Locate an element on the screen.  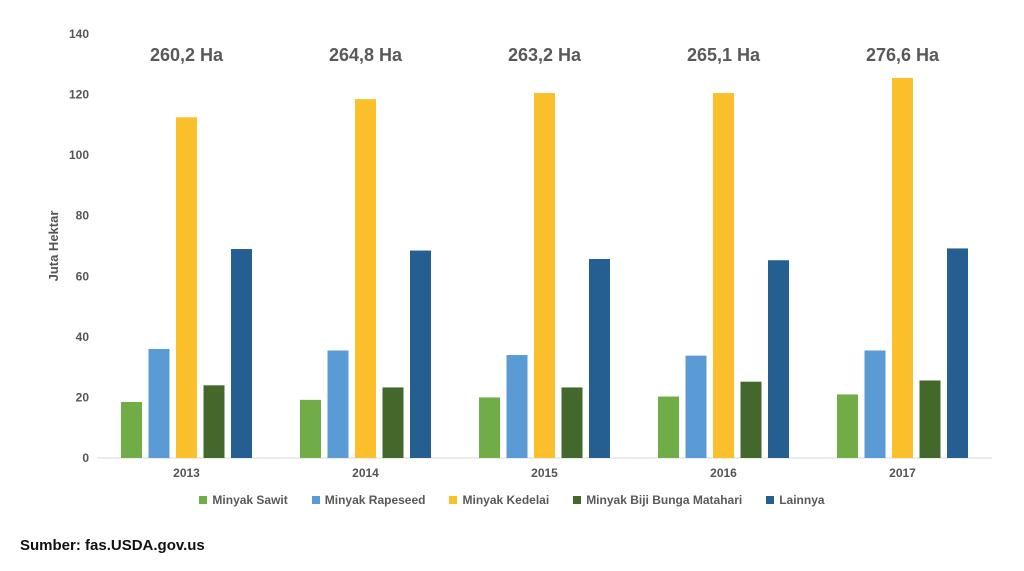
legend-label: Lainnya is located at coordinates (802, 500).